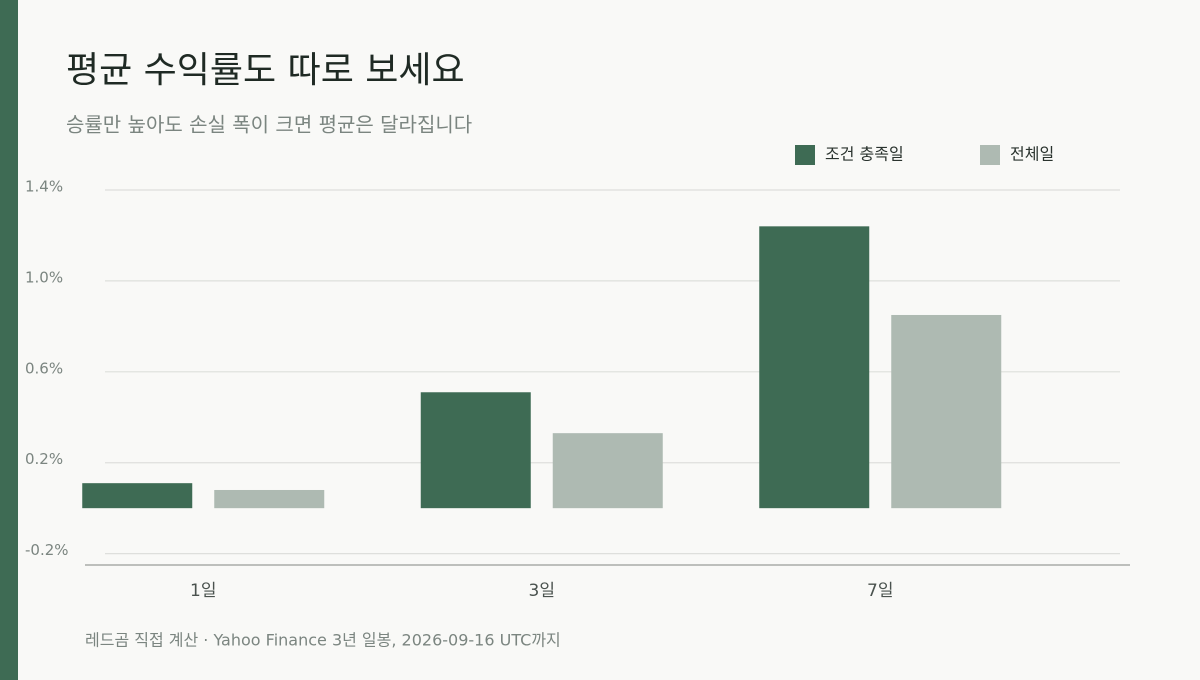 Image resolution: width=1200 pixels, height=680 pixels. What do you see at coordinates (864, 154) in the screenshot?
I see `legend-label: 조건 충족일` at bounding box center [864, 154].